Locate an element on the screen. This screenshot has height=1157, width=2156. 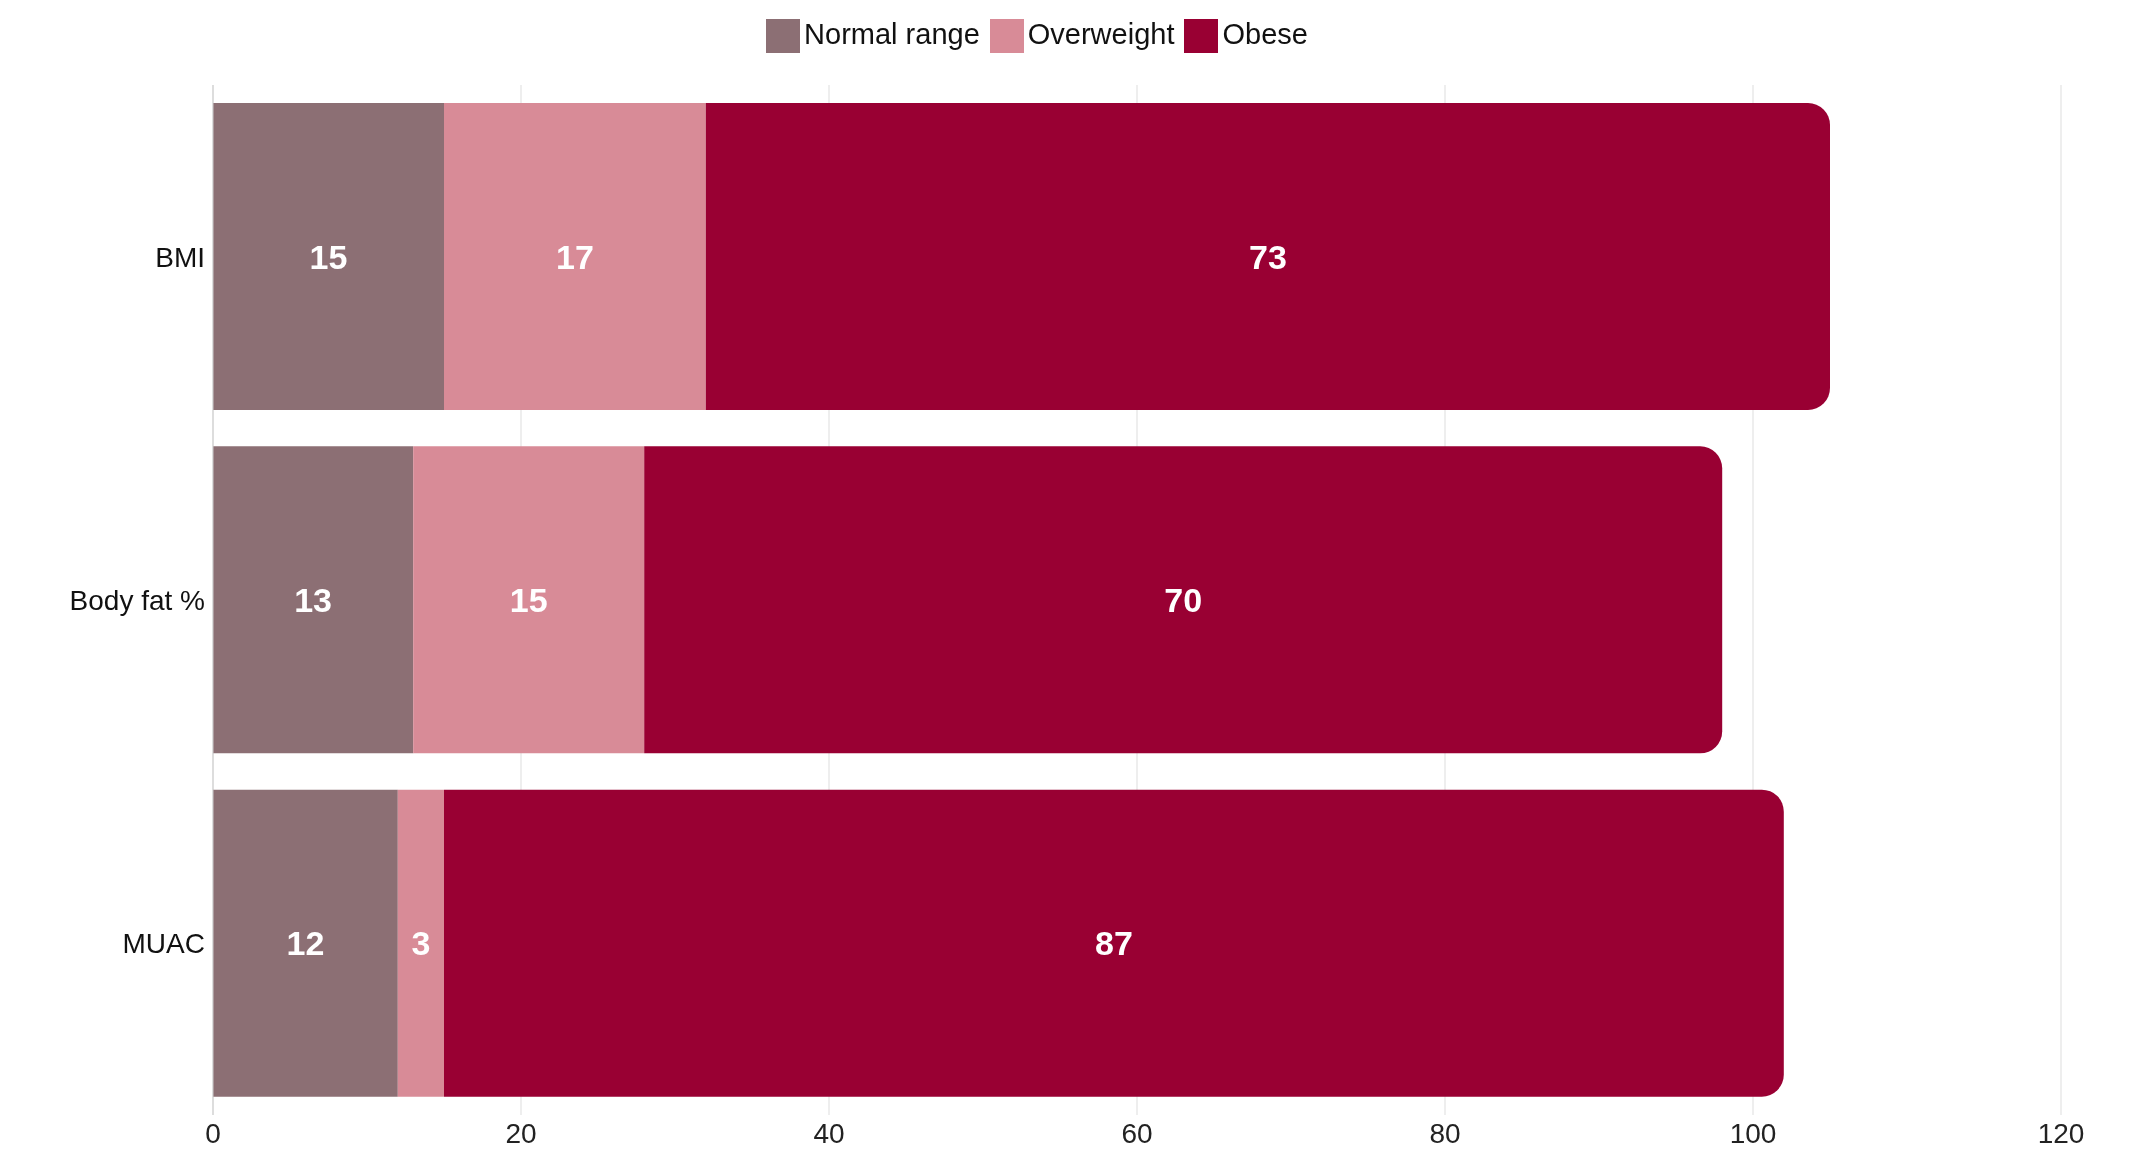
x-tick-label: 0 is located at coordinates (213, 1133).